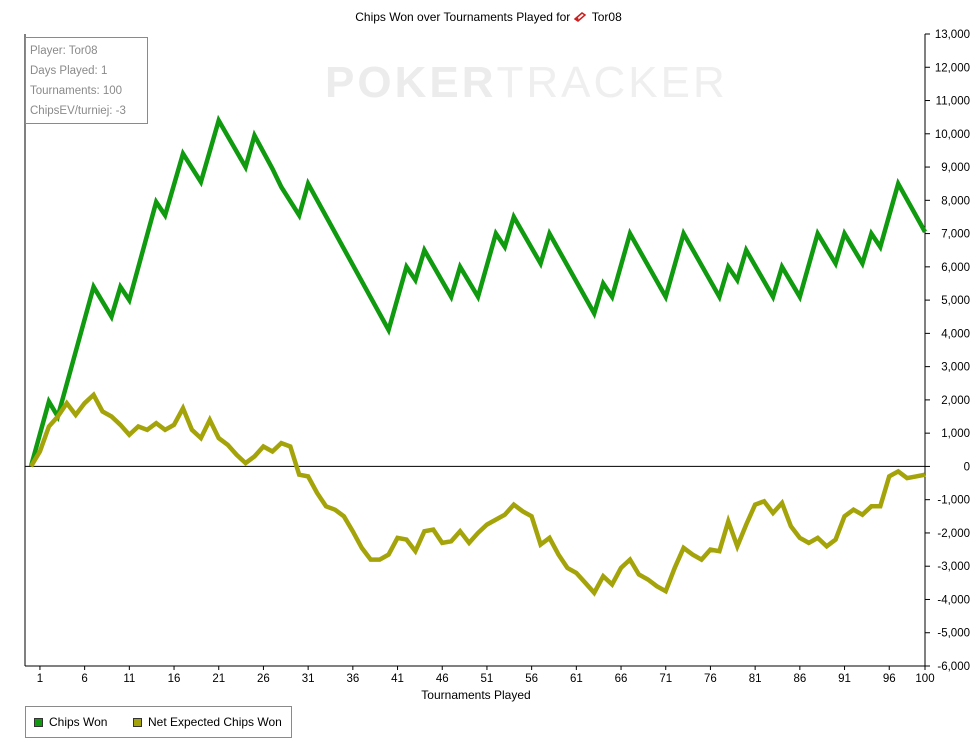  I want to click on y-tick-label: 13,000, so click(952, 35).